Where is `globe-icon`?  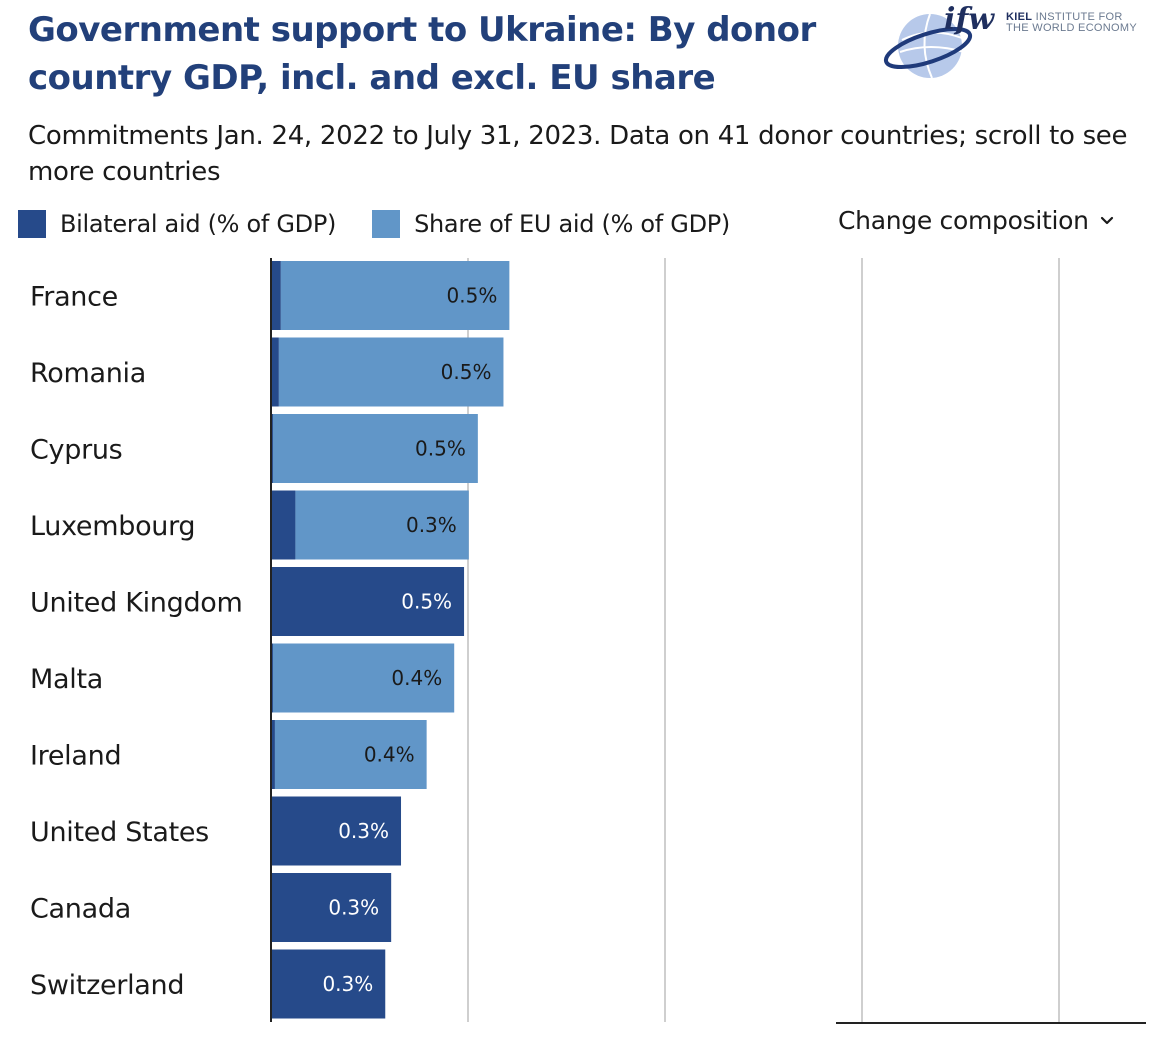 globe-icon is located at coordinates (928, 46).